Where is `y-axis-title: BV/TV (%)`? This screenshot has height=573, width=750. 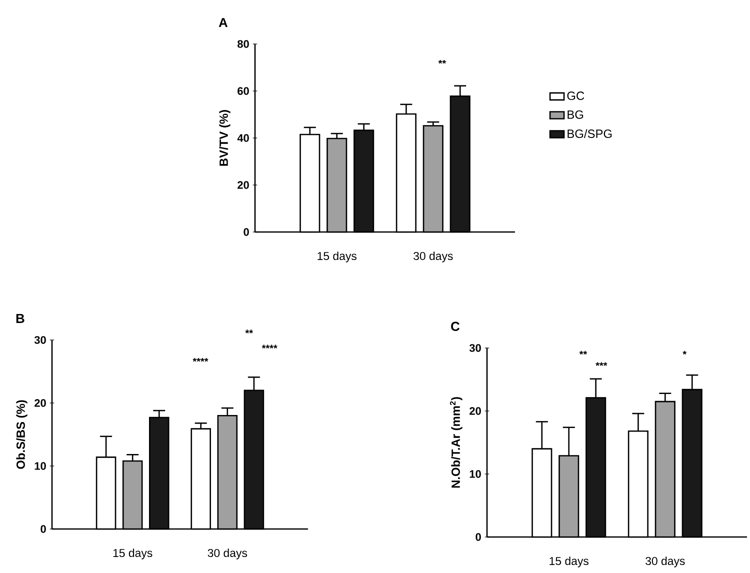 y-axis-title: BV/TV (%) is located at coordinates (224, 138).